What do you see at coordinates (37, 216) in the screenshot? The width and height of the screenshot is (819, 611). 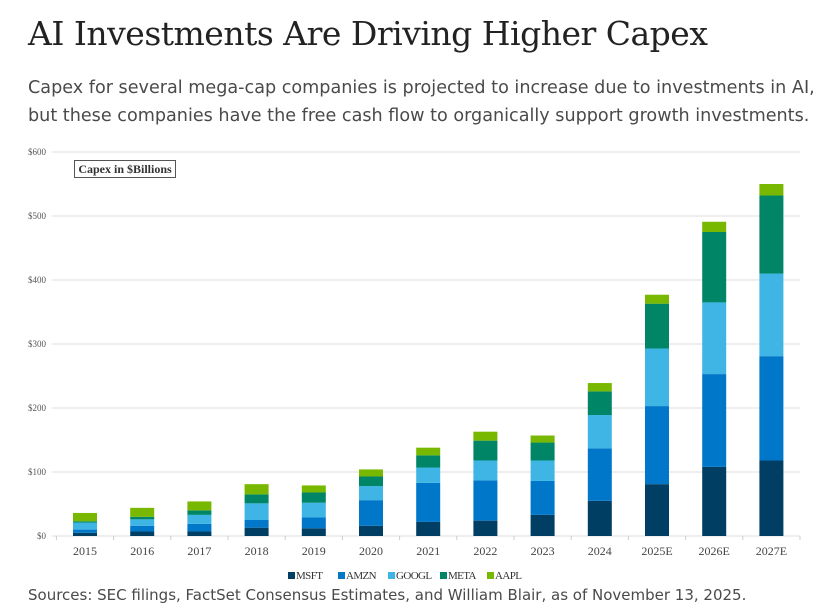 I see `y-tick-label: $500` at bounding box center [37, 216].